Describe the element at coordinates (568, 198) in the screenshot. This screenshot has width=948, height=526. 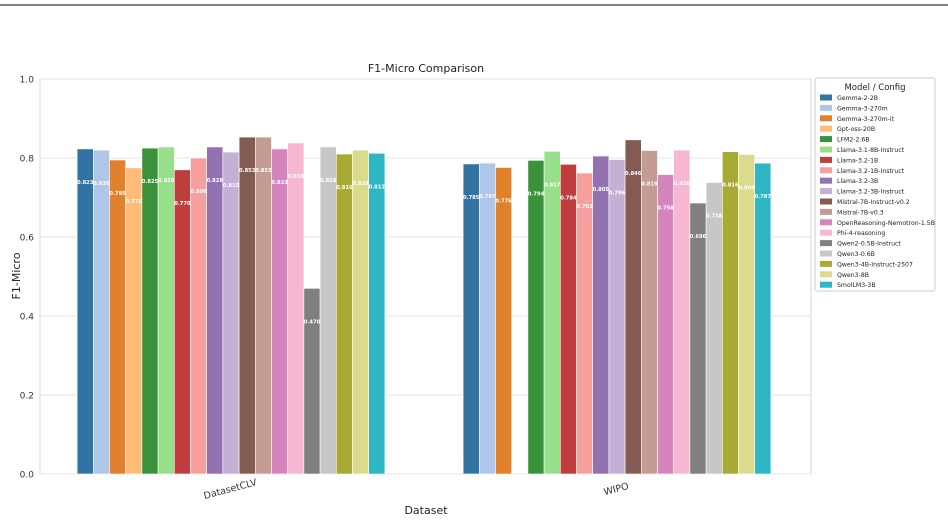
I see `bar-value-label: 0.784` at that location.